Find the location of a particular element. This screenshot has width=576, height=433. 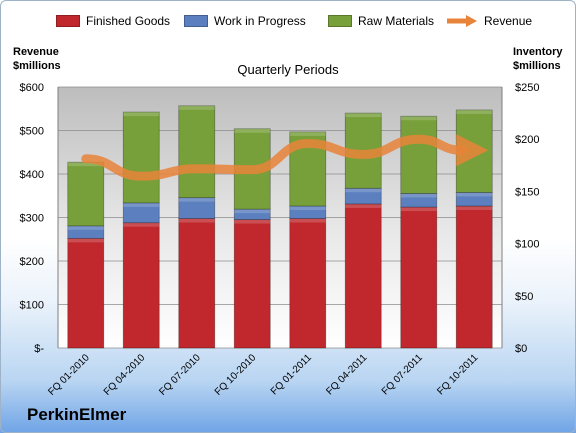

company-name: PerkinElmer is located at coordinates (77, 414).